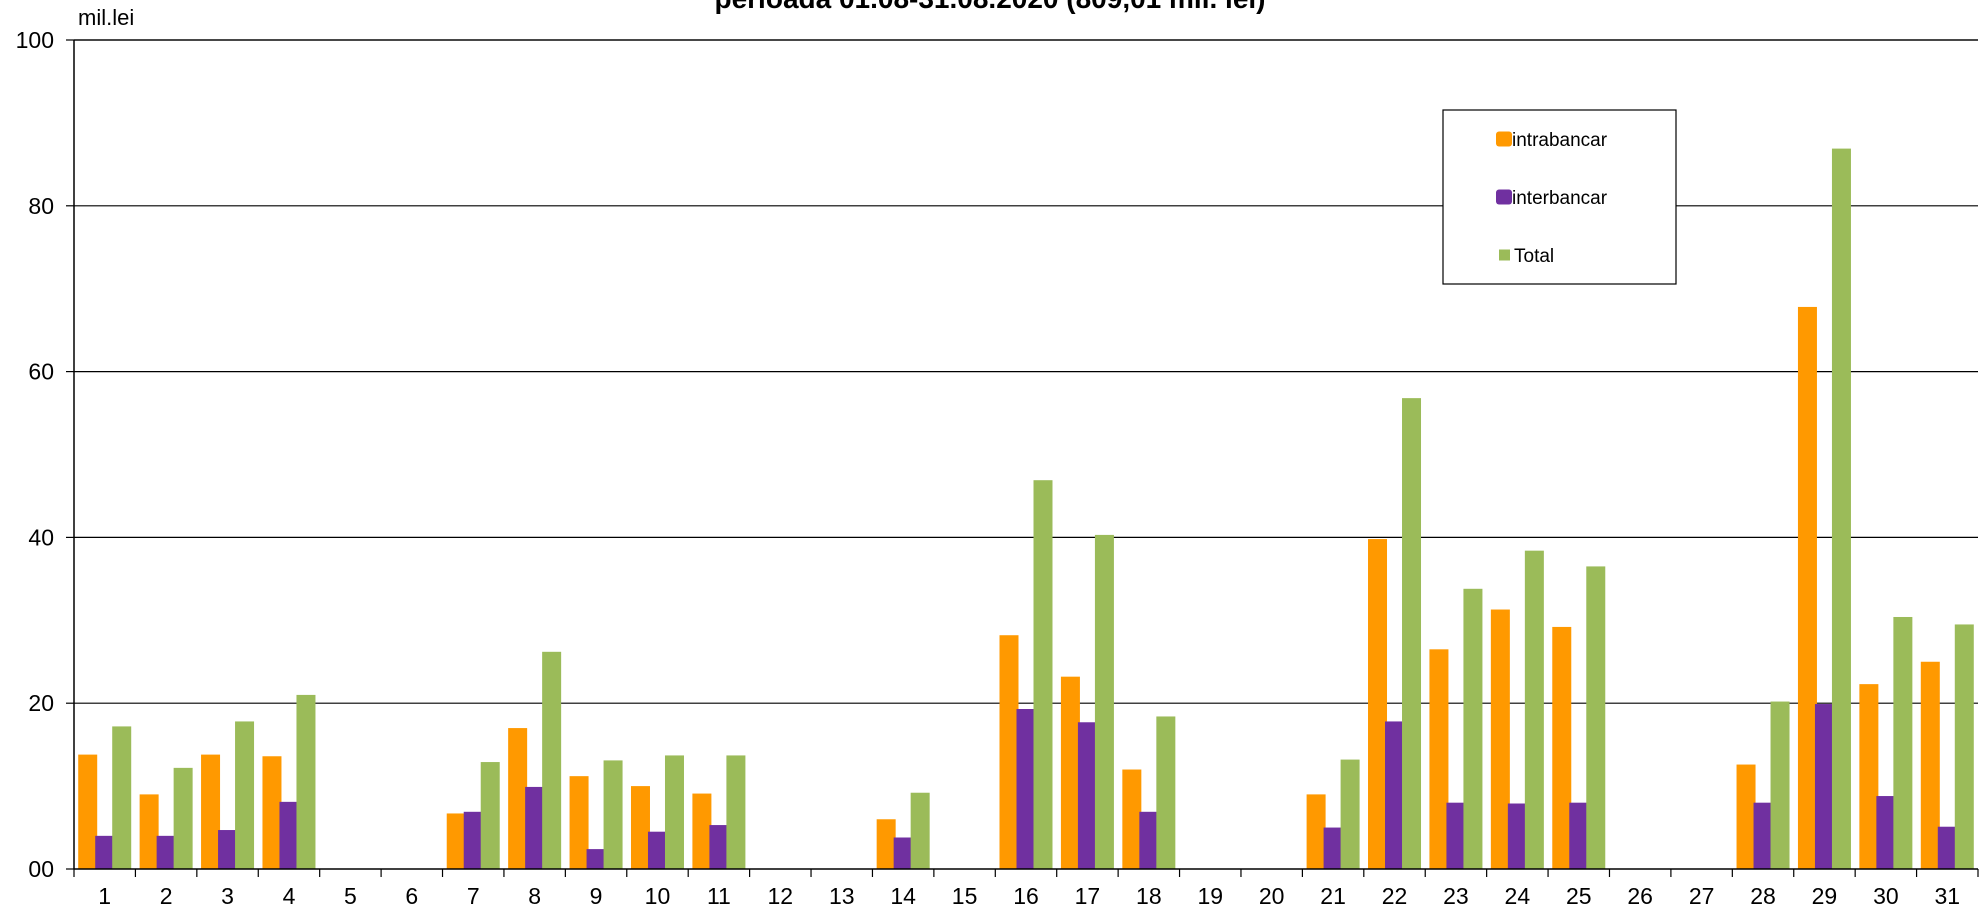 This screenshot has height=912, width=1980. I want to click on y-tick-label: 100, so click(35, 40).